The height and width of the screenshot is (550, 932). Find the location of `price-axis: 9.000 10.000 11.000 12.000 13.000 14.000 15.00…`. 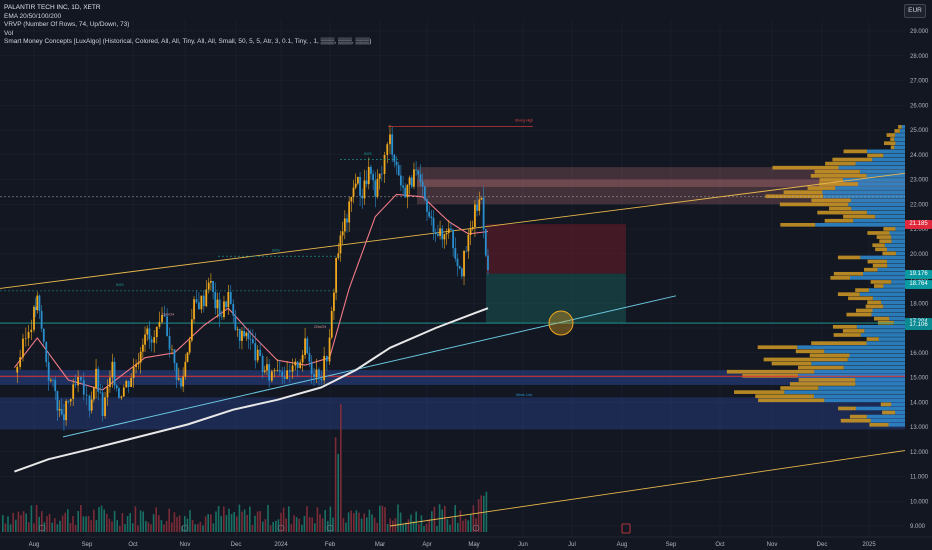

price-axis: 9.000 10.000 11.000 12.000 13.000 14.000 15.00… is located at coordinates (919, 279).